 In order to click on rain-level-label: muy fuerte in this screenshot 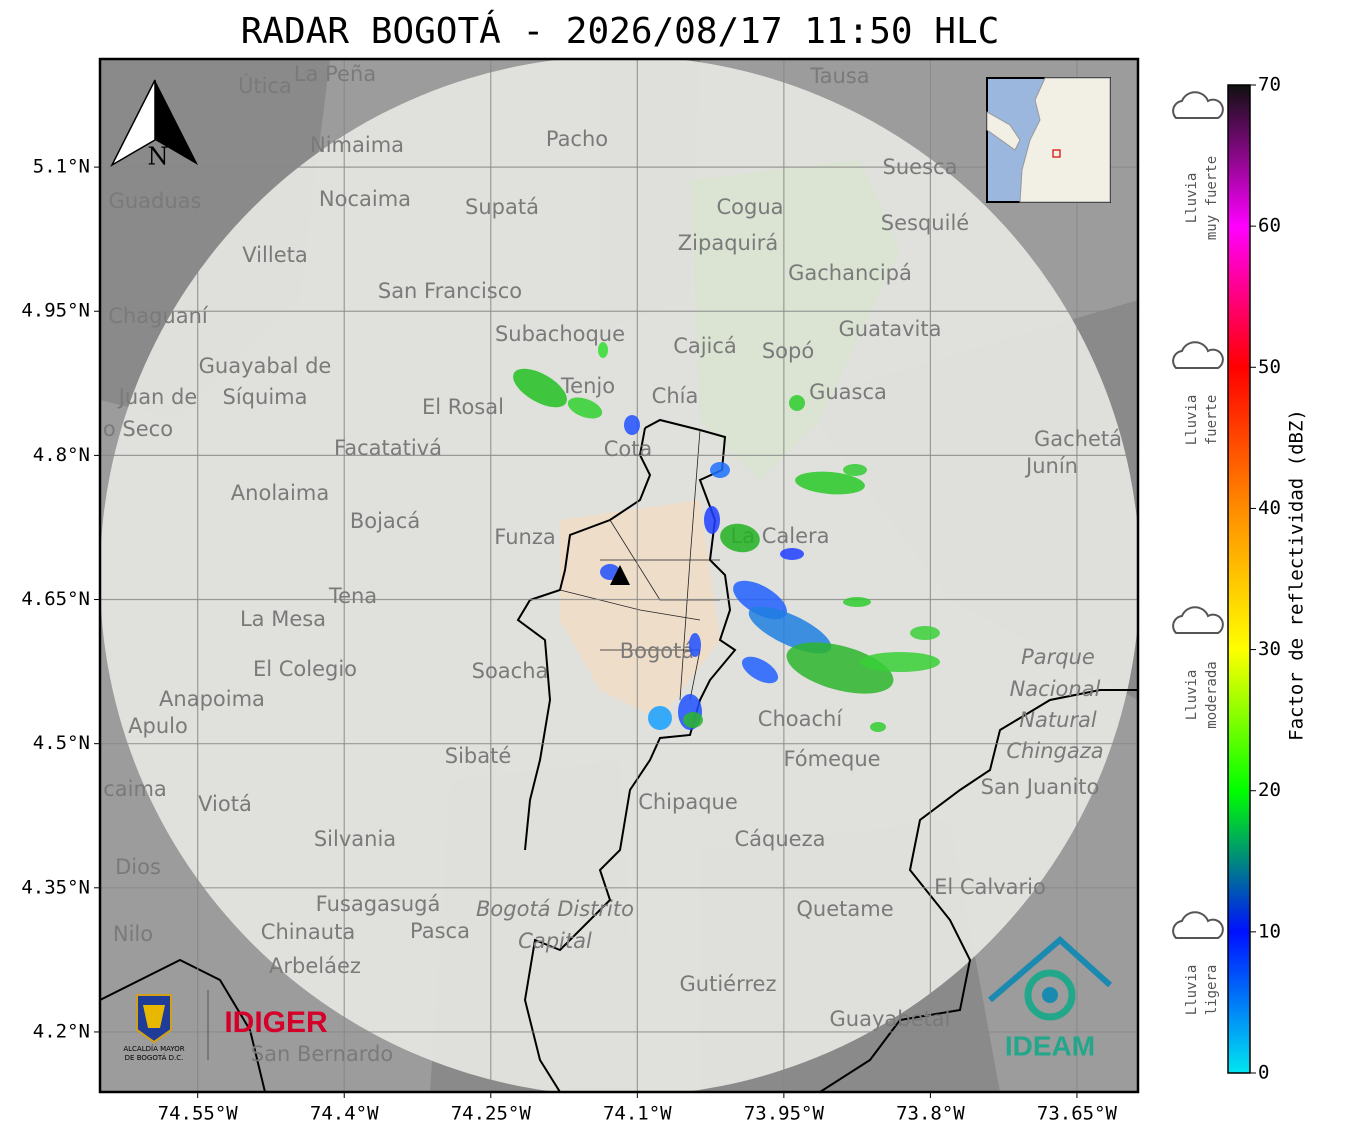, I will do `click(1212, 198)`.